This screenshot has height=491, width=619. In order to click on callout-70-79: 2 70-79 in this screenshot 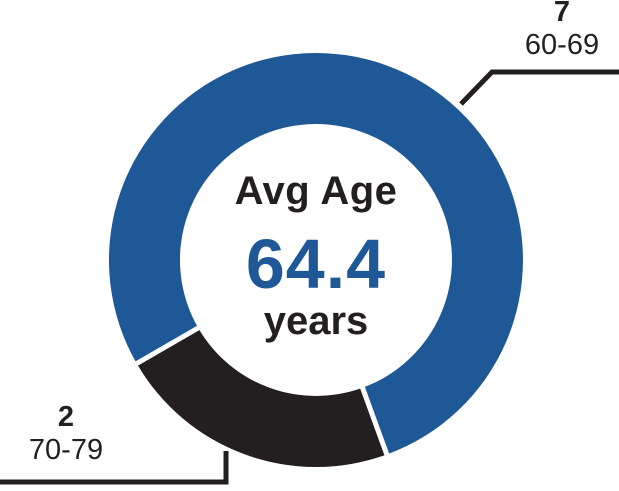, I will do `click(66, 434)`.